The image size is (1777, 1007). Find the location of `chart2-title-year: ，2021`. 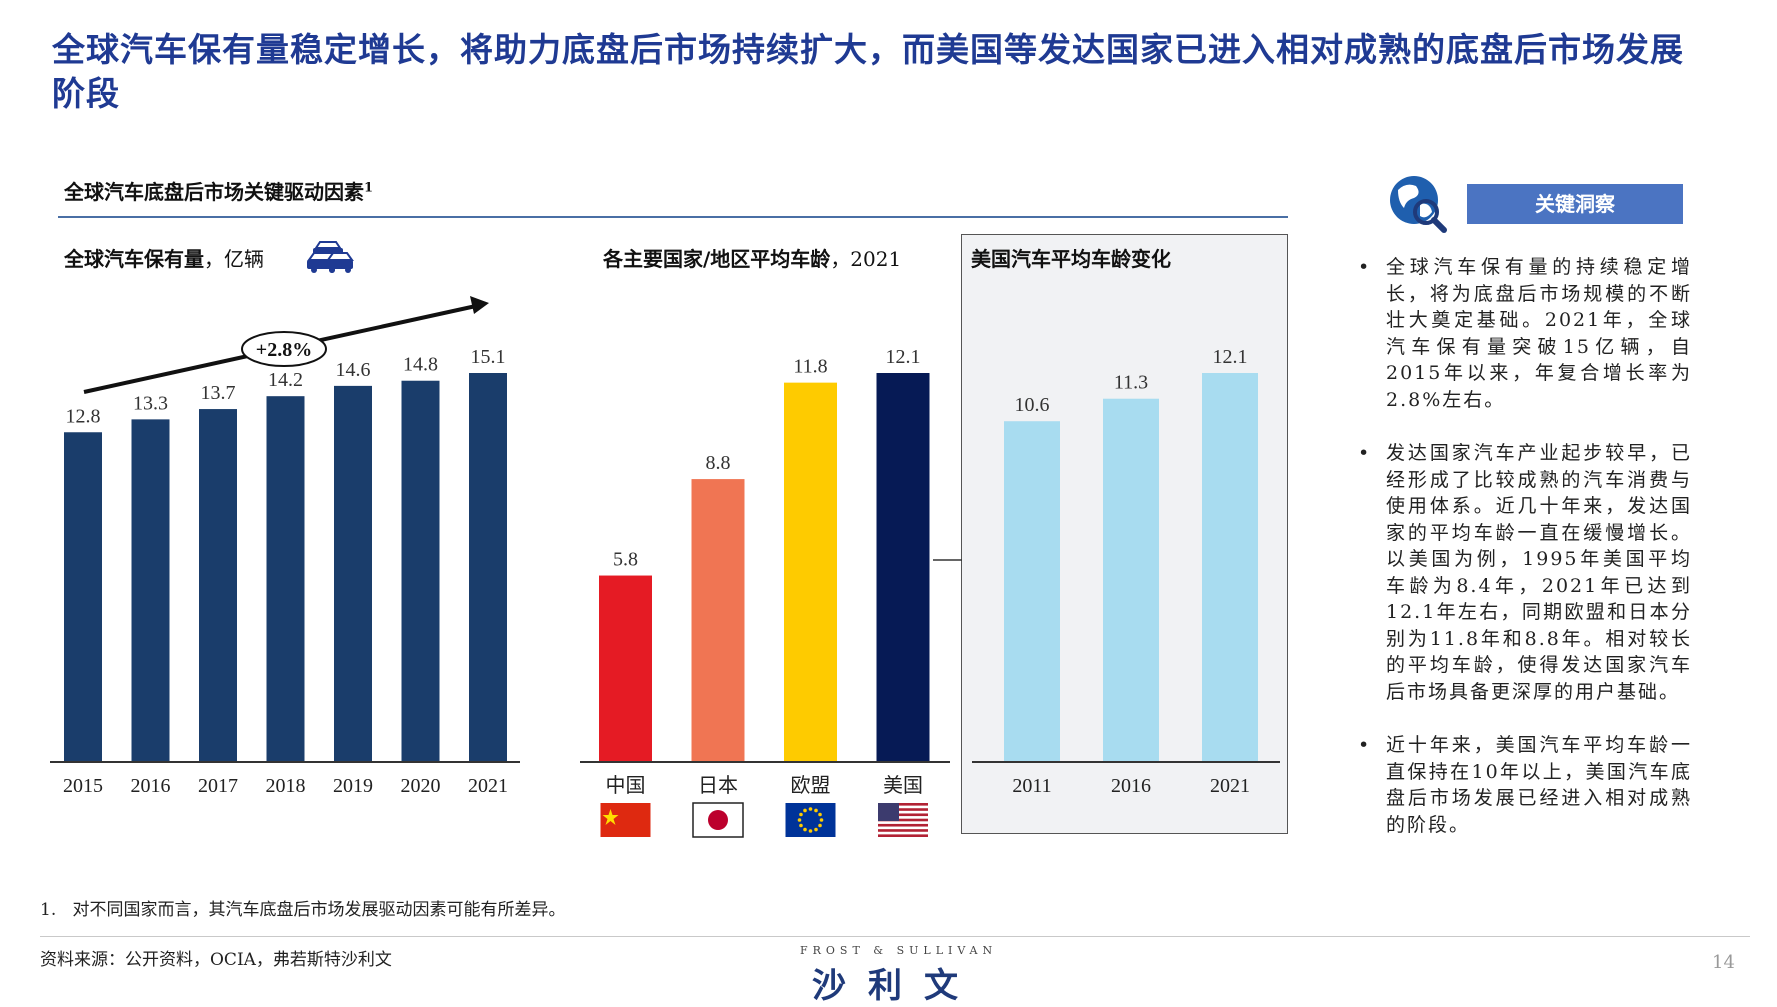

chart2-title-year: ，2021 is located at coordinates (866, 259).